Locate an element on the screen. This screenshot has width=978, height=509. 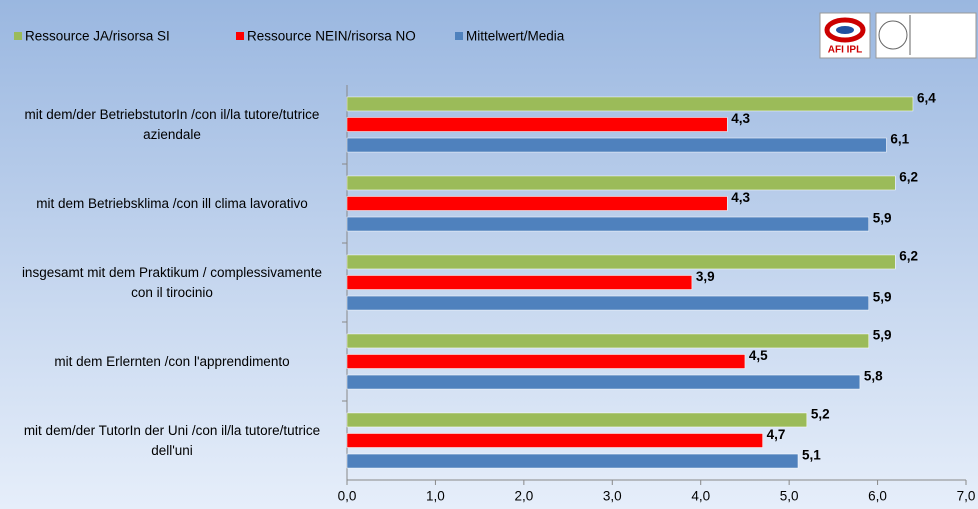
value-label: 5,8 is located at coordinates (873, 376).